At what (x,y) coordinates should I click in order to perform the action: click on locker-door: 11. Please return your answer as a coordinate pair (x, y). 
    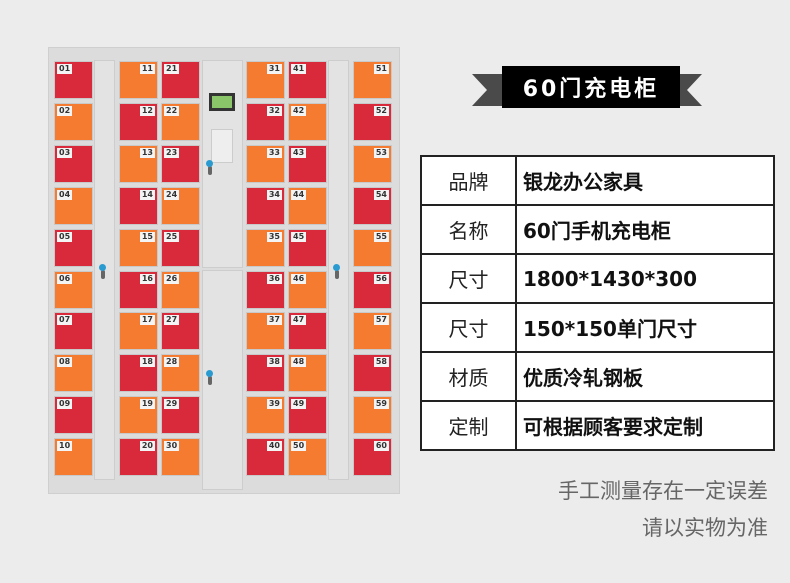
    Looking at the image, I should click on (138, 80).